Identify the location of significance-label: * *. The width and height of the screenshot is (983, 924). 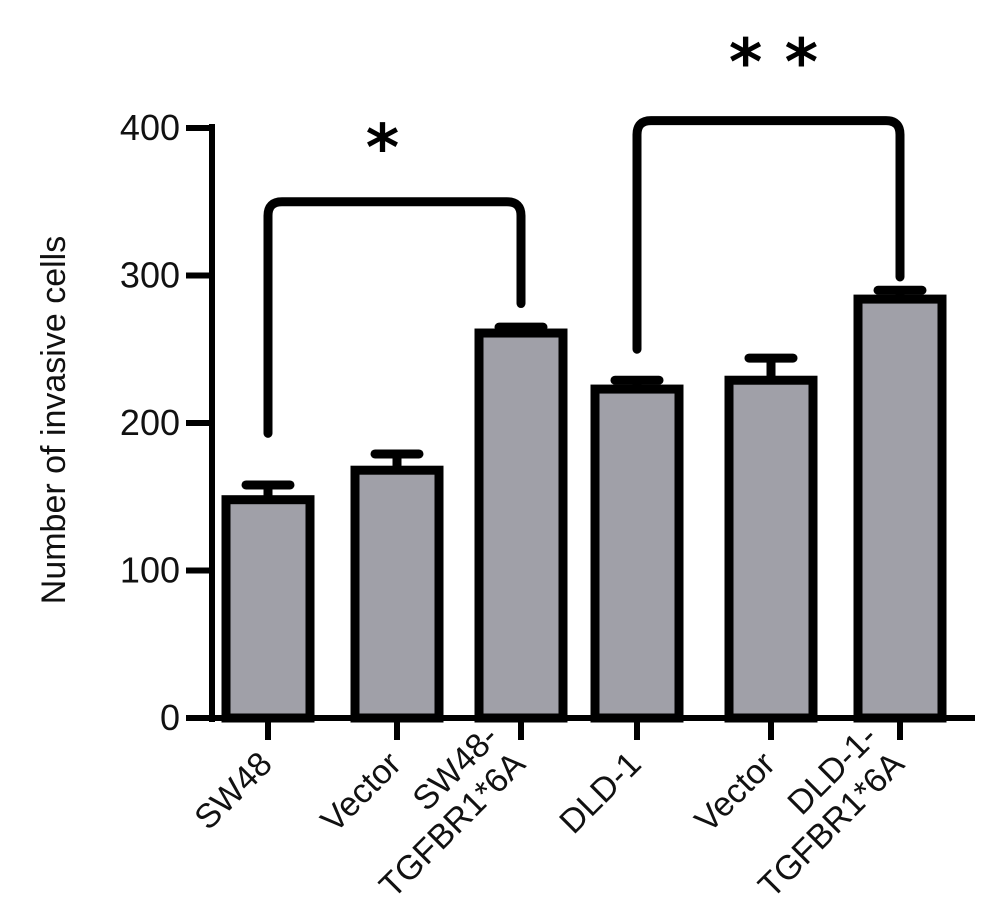
(773, 64).